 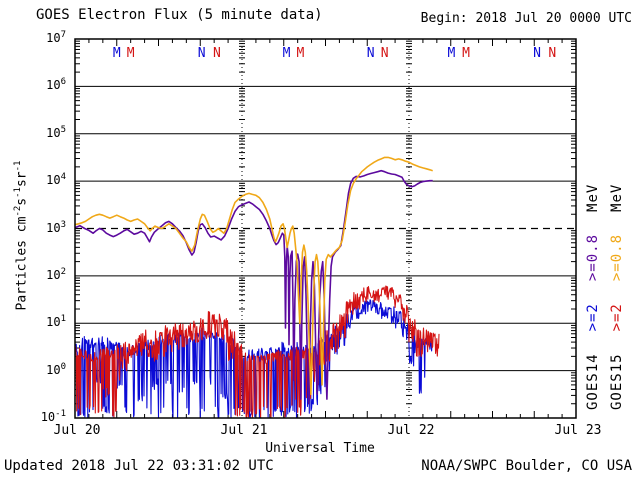 I want to click on y-tick-label: 10², so click(x=56, y=274).